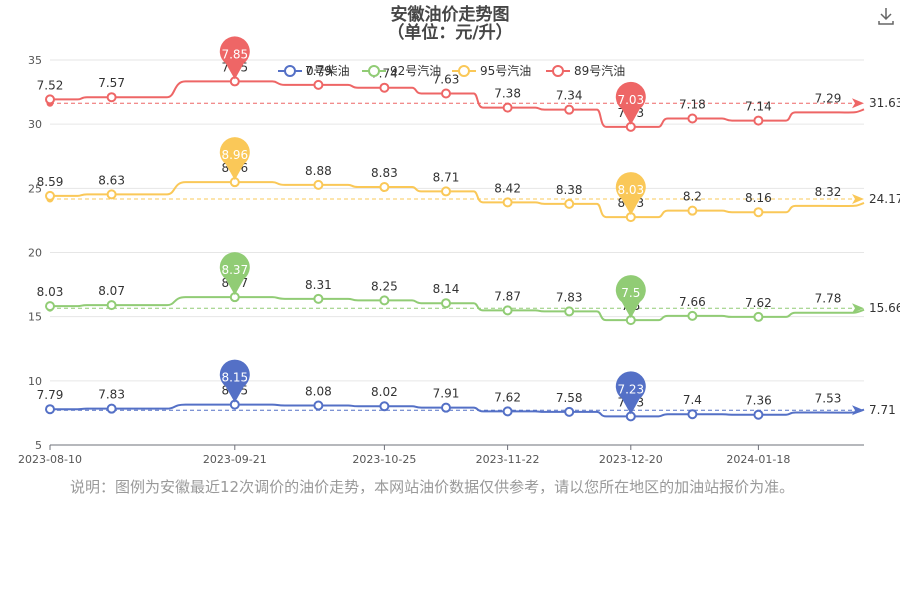  I want to click on x-tick-label: 2023-08-10, so click(50, 459).